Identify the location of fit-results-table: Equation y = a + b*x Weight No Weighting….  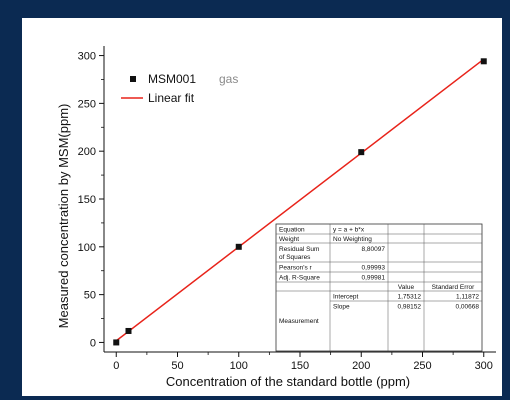
(379, 287).